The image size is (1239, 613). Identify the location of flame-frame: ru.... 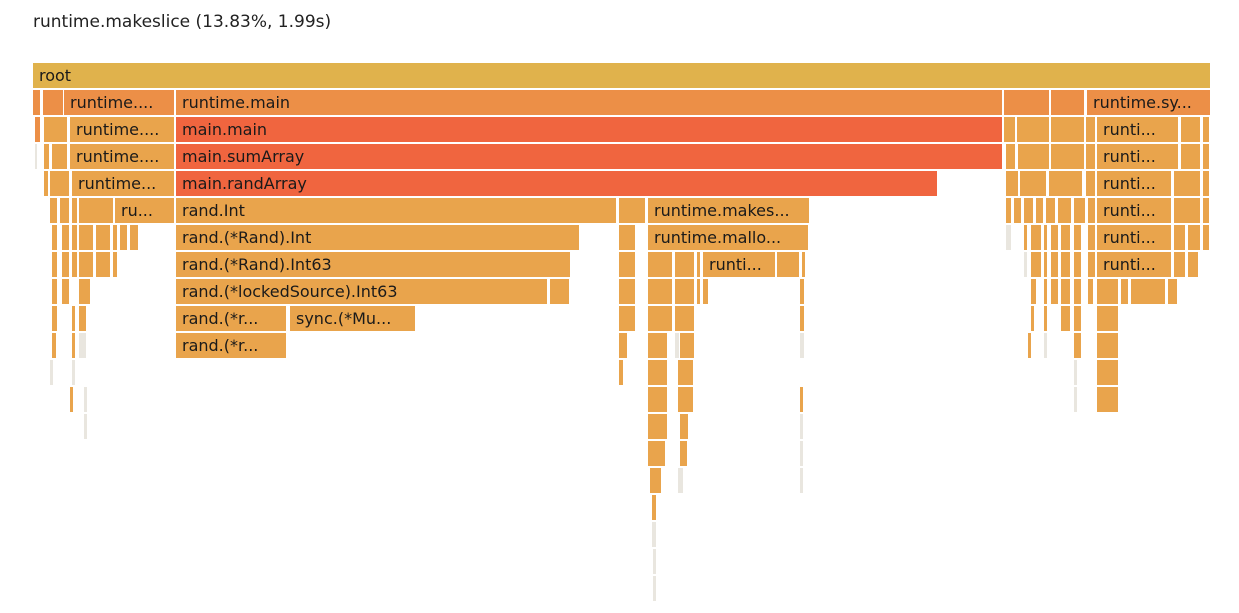
(145, 211).